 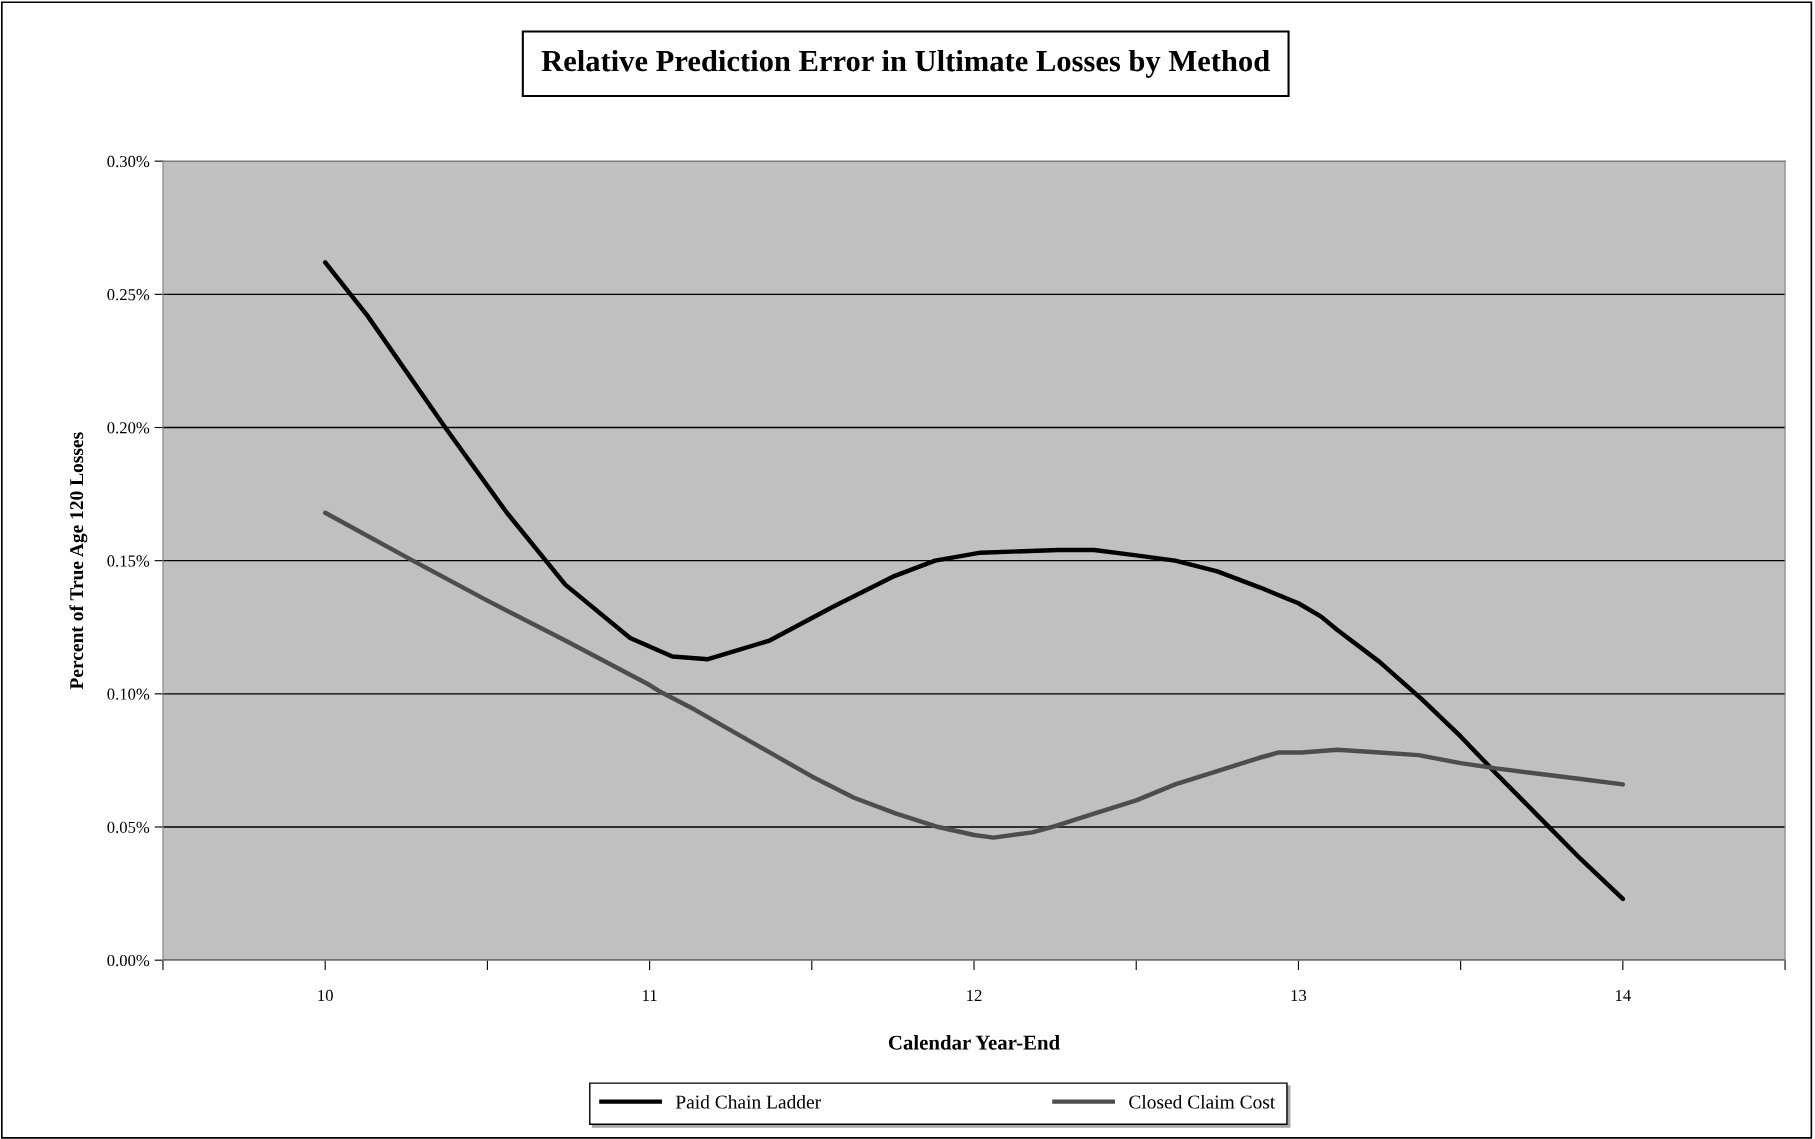 I want to click on y-tick-label: 0.00%, so click(x=128, y=960).